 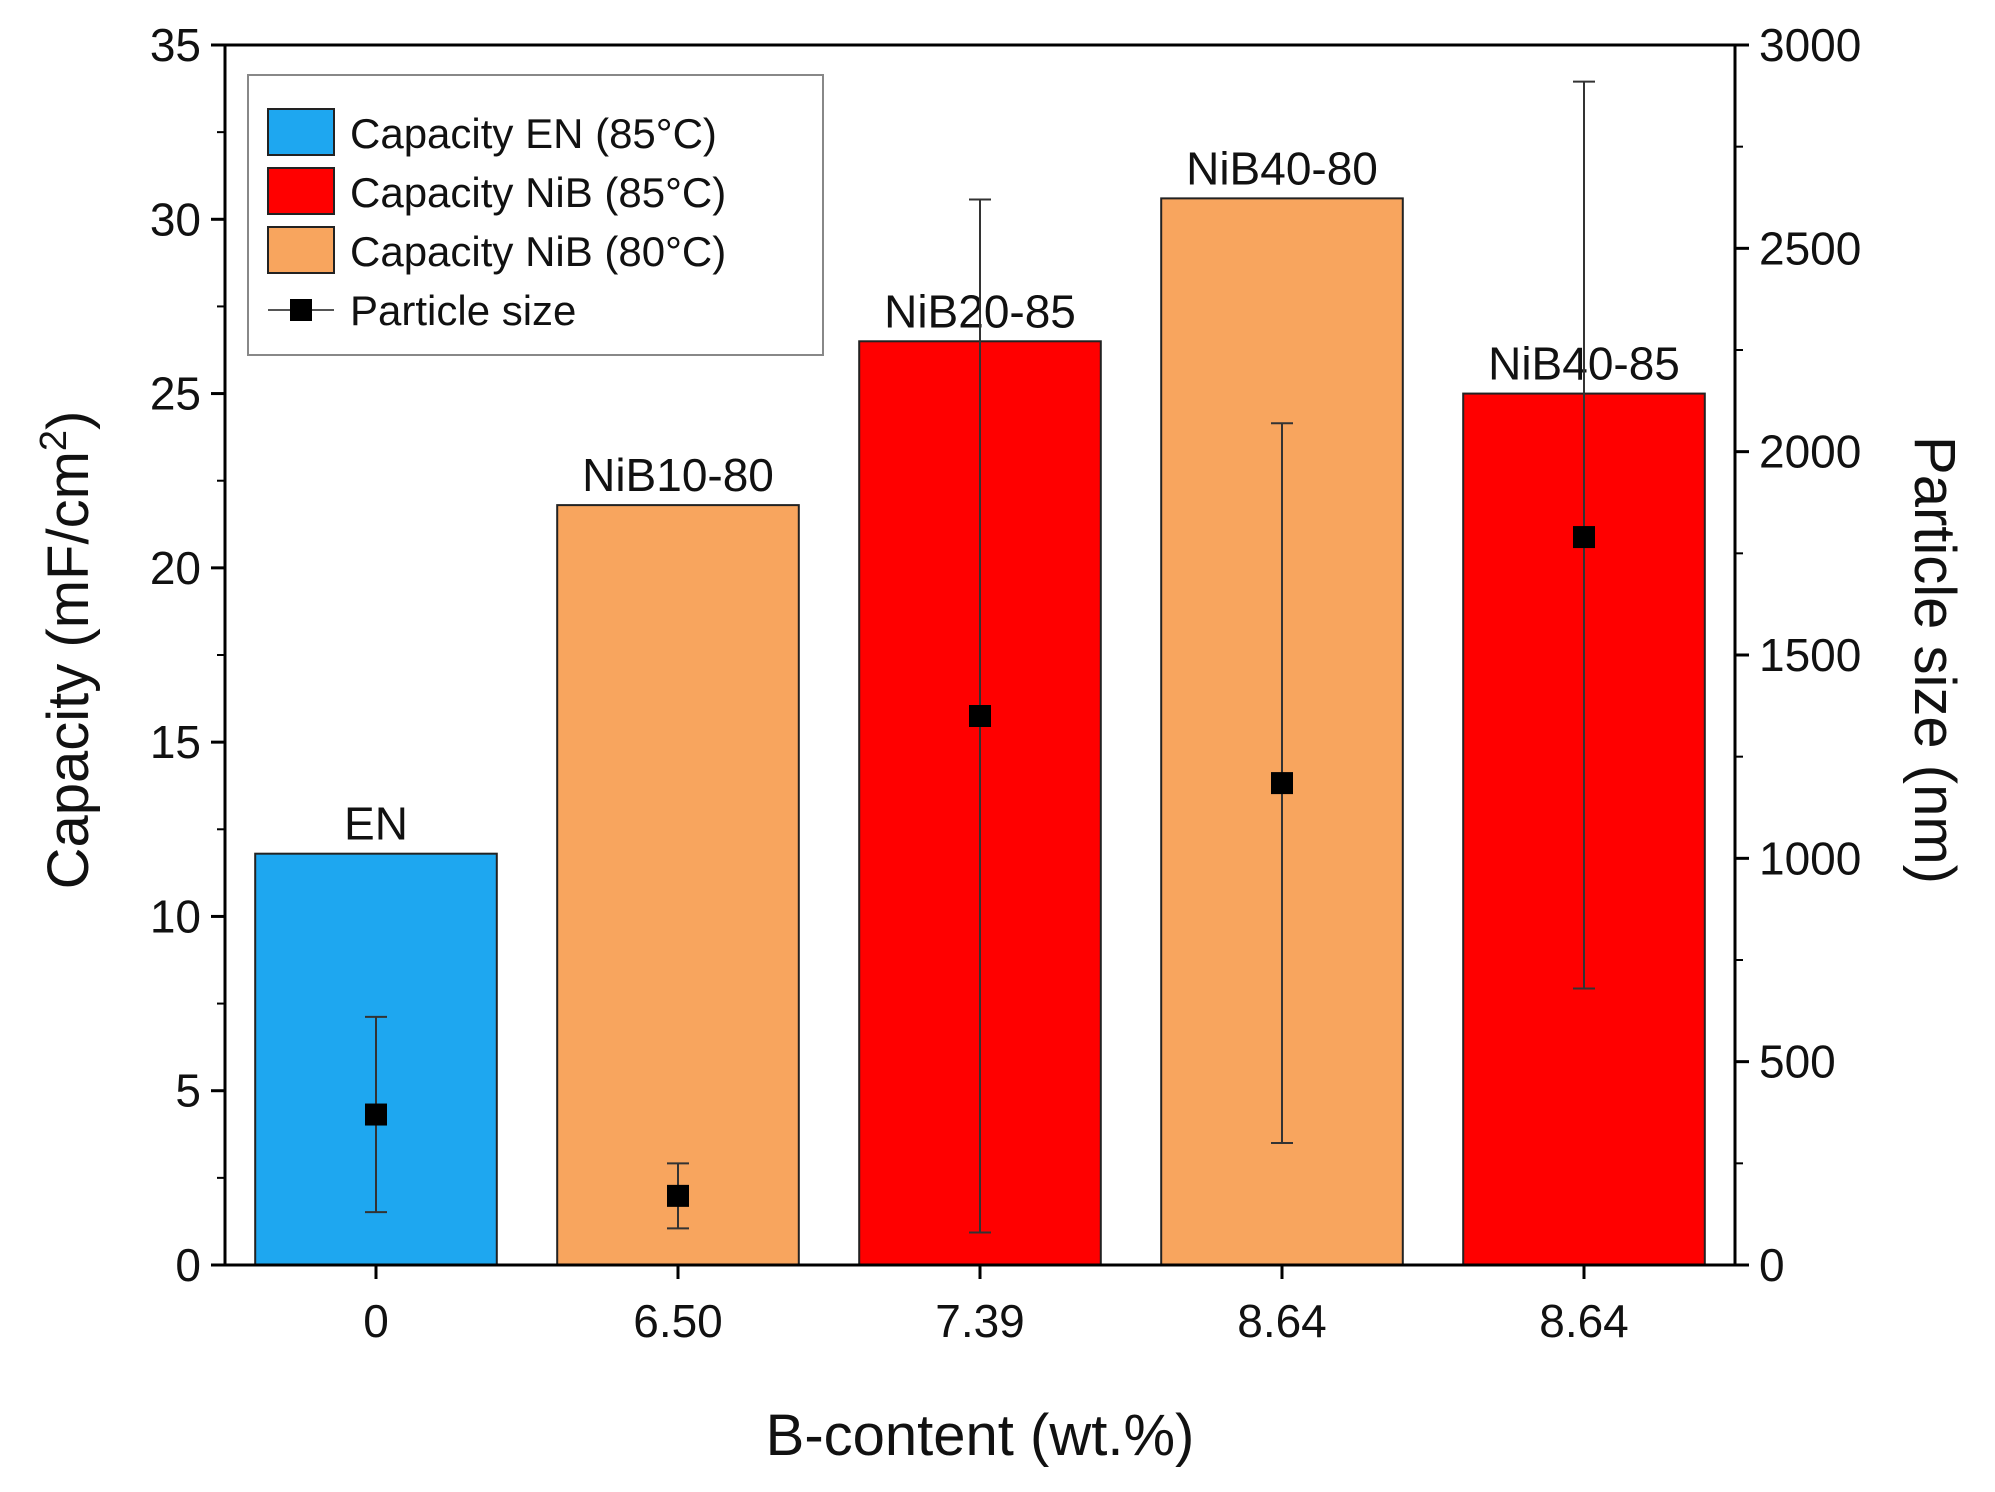 I want to click on bar-label-3: NiB40-80, so click(x=1282, y=168).